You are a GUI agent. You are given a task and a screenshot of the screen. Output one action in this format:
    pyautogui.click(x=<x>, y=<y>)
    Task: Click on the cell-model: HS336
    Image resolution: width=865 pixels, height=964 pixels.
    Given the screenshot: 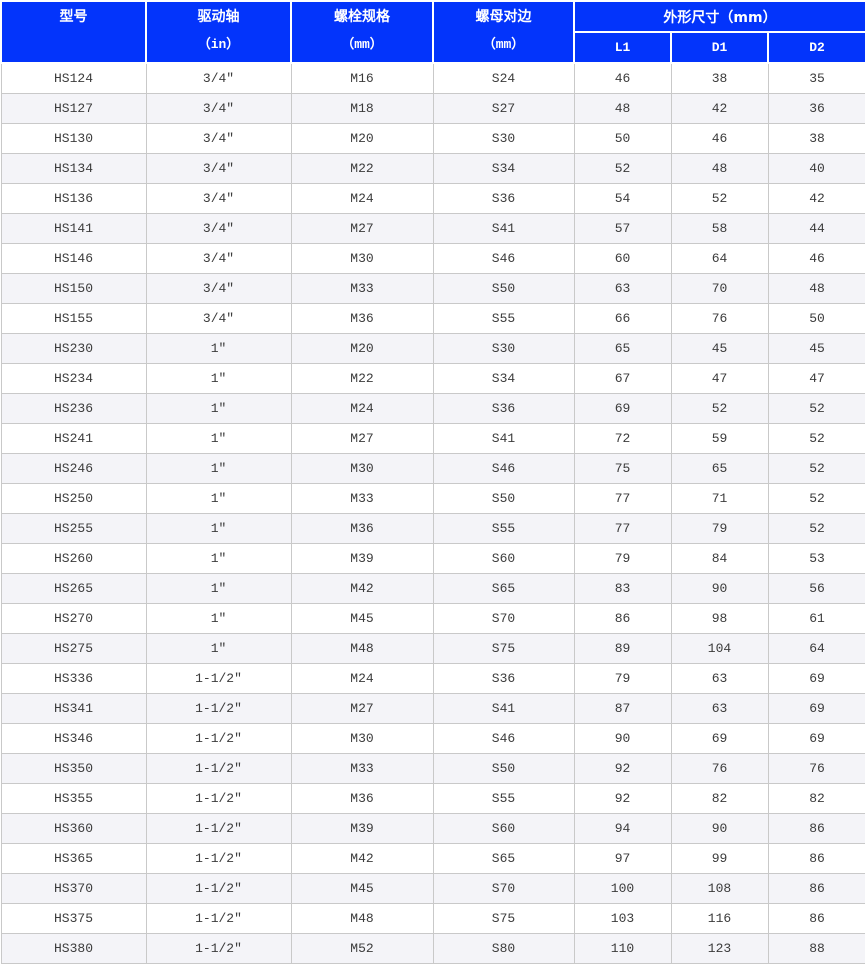 What is the action you would take?
    pyautogui.click(x=73, y=678)
    